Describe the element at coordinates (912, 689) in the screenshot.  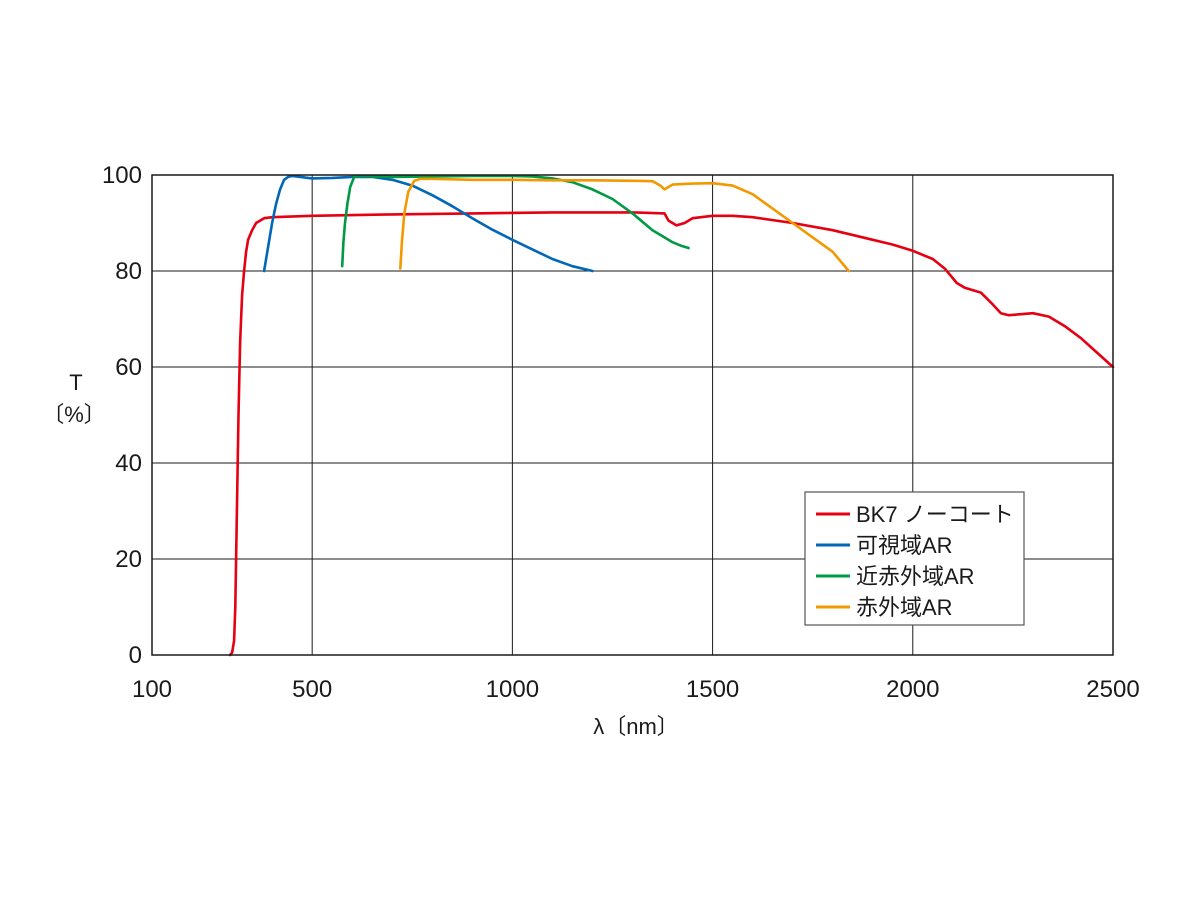
I see `x-tick-label: 2000` at that location.